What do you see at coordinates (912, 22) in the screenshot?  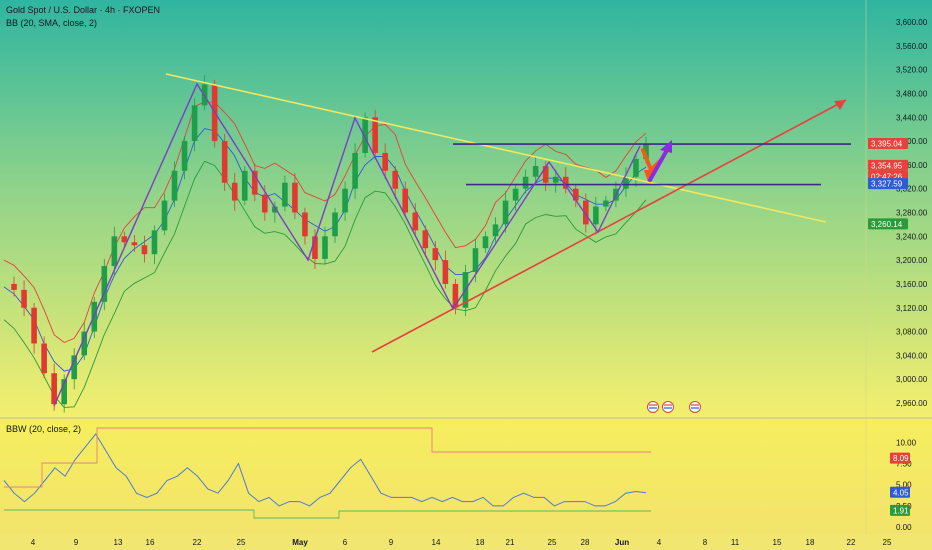 I see `price-axis-label: 3,600.00` at bounding box center [912, 22].